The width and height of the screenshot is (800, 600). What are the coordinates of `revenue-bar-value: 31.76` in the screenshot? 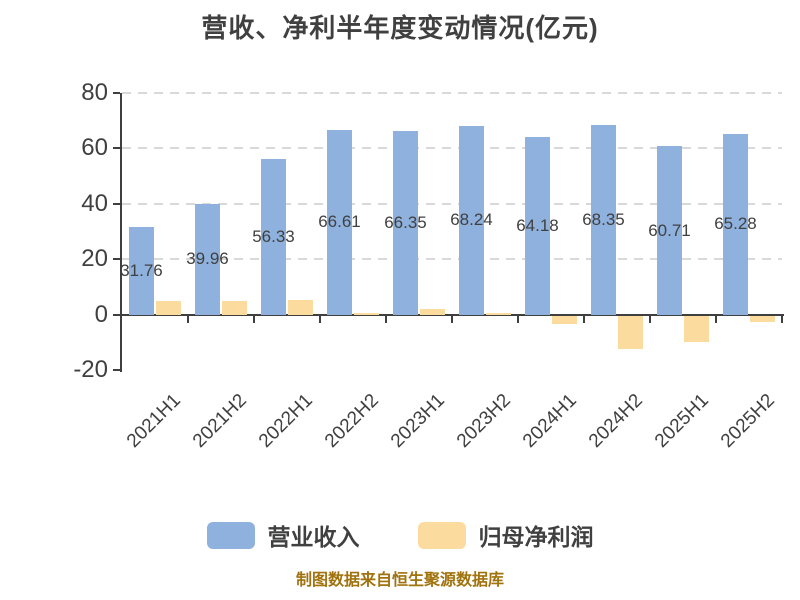 It's located at (141, 270).